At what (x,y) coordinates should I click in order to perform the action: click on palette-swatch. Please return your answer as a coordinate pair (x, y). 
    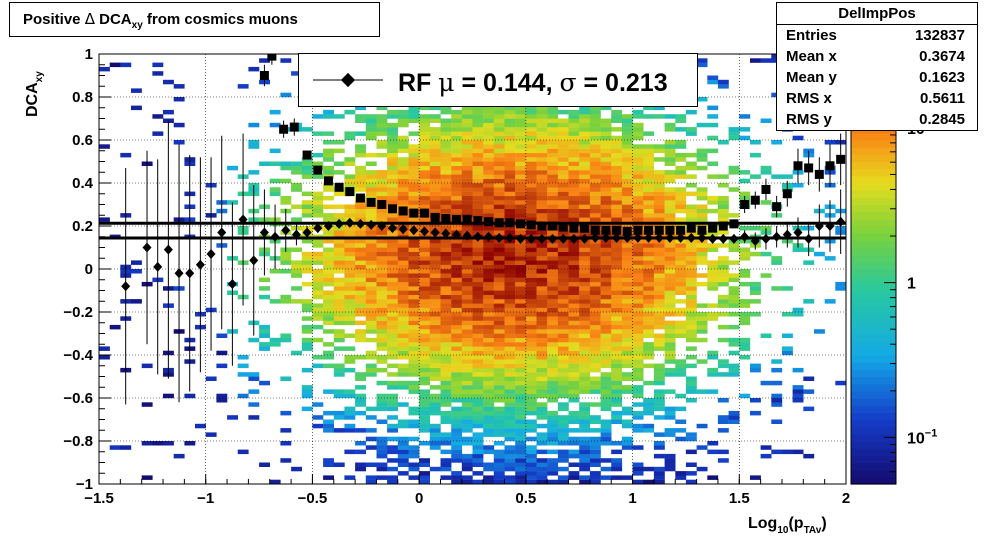
    Looking at the image, I should click on (873, 244).